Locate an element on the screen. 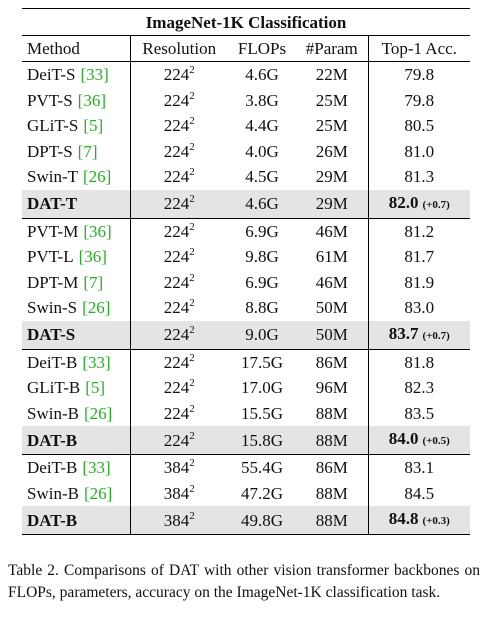 The width and height of the screenshot is (495, 630). top1: 84.0 is located at coordinates (403, 438).